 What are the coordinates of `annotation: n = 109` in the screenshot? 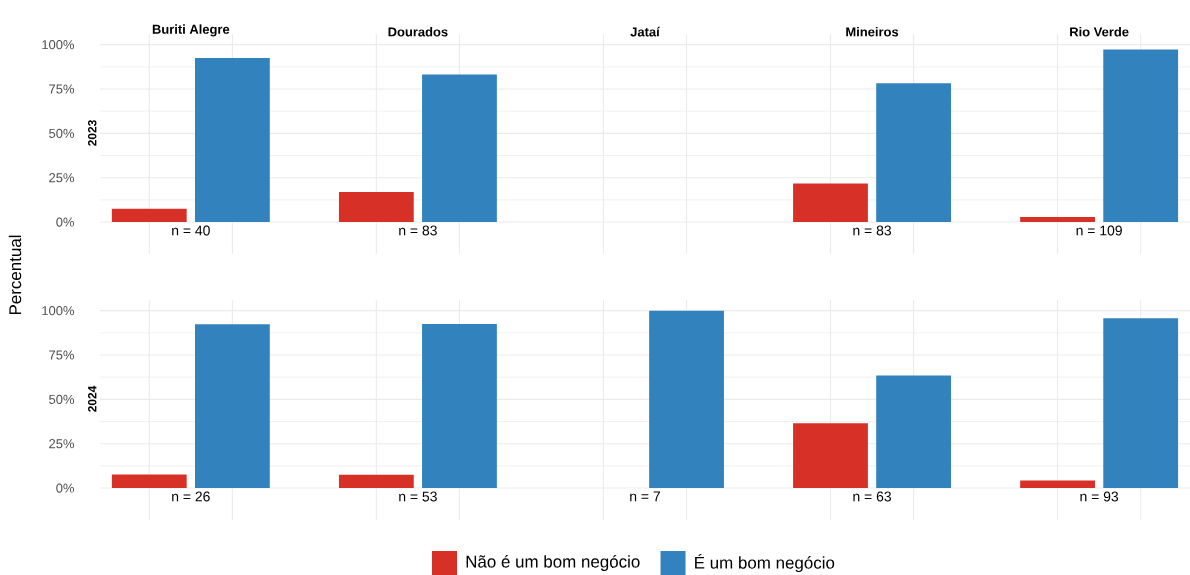 It's located at (1099, 230).